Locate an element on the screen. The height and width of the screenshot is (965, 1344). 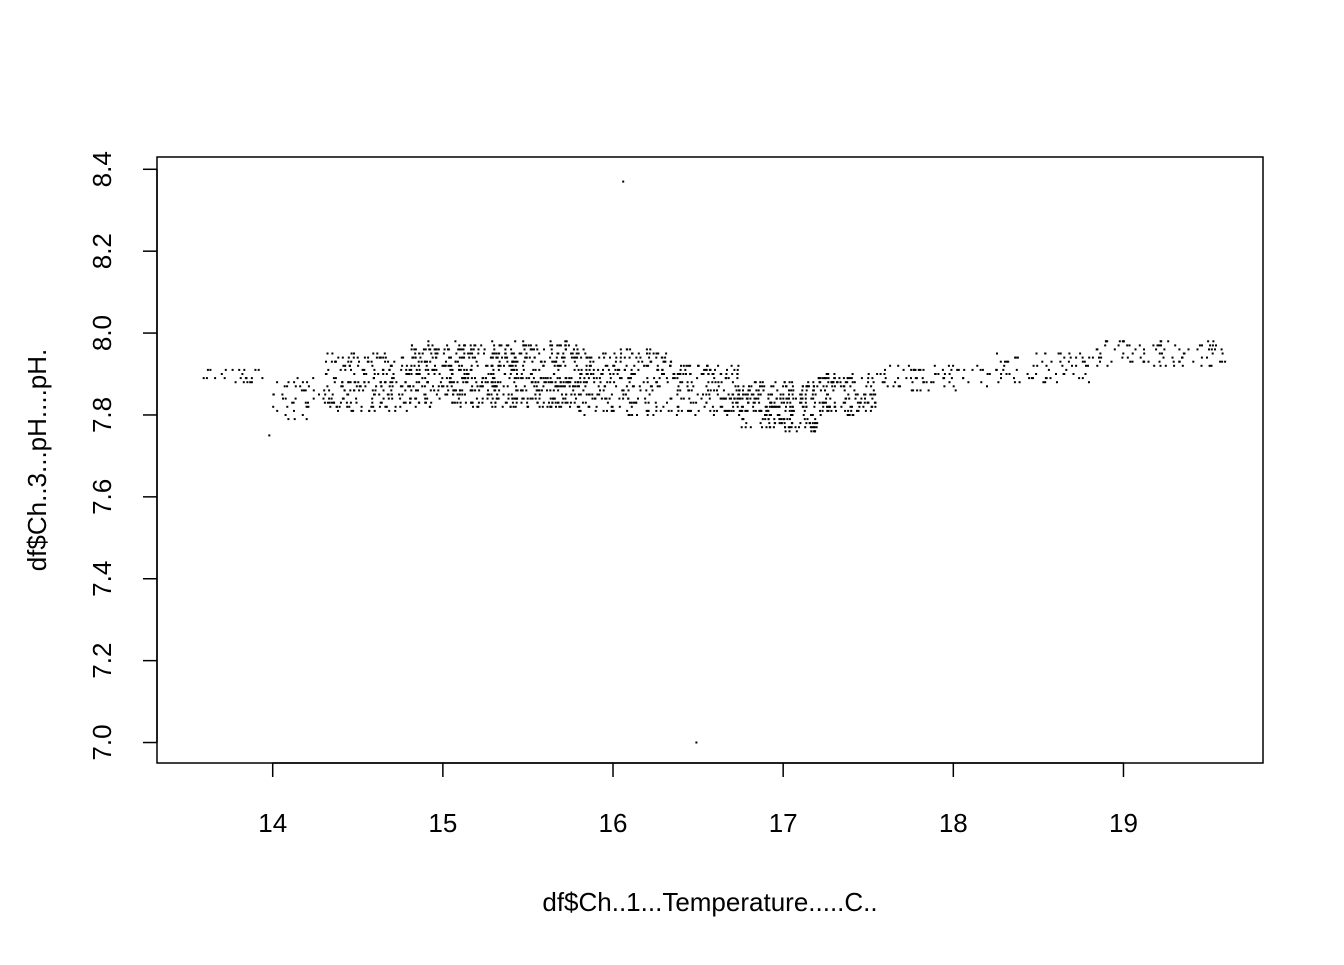
x-tick-label: 17 is located at coordinates (783, 823).